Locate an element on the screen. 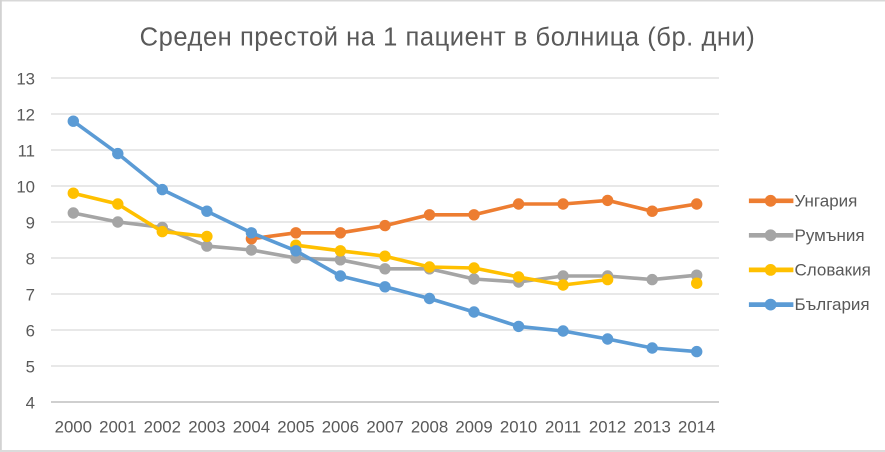  svg-text: 2007 is located at coordinates (384, 427).